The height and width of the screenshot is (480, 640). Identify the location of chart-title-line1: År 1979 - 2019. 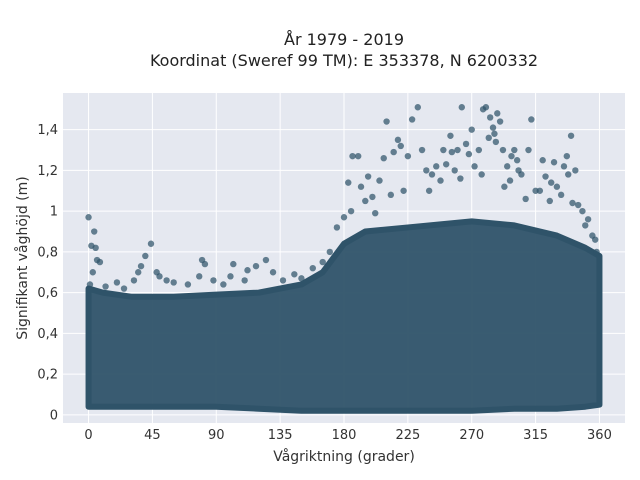
(344, 39).